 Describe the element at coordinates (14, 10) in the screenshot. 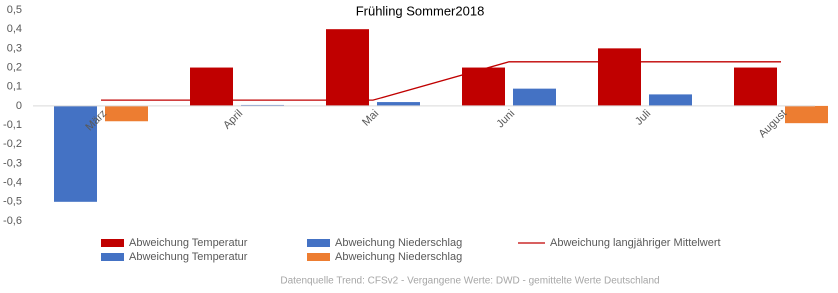

I see `y-tick-label: 0,5` at that location.